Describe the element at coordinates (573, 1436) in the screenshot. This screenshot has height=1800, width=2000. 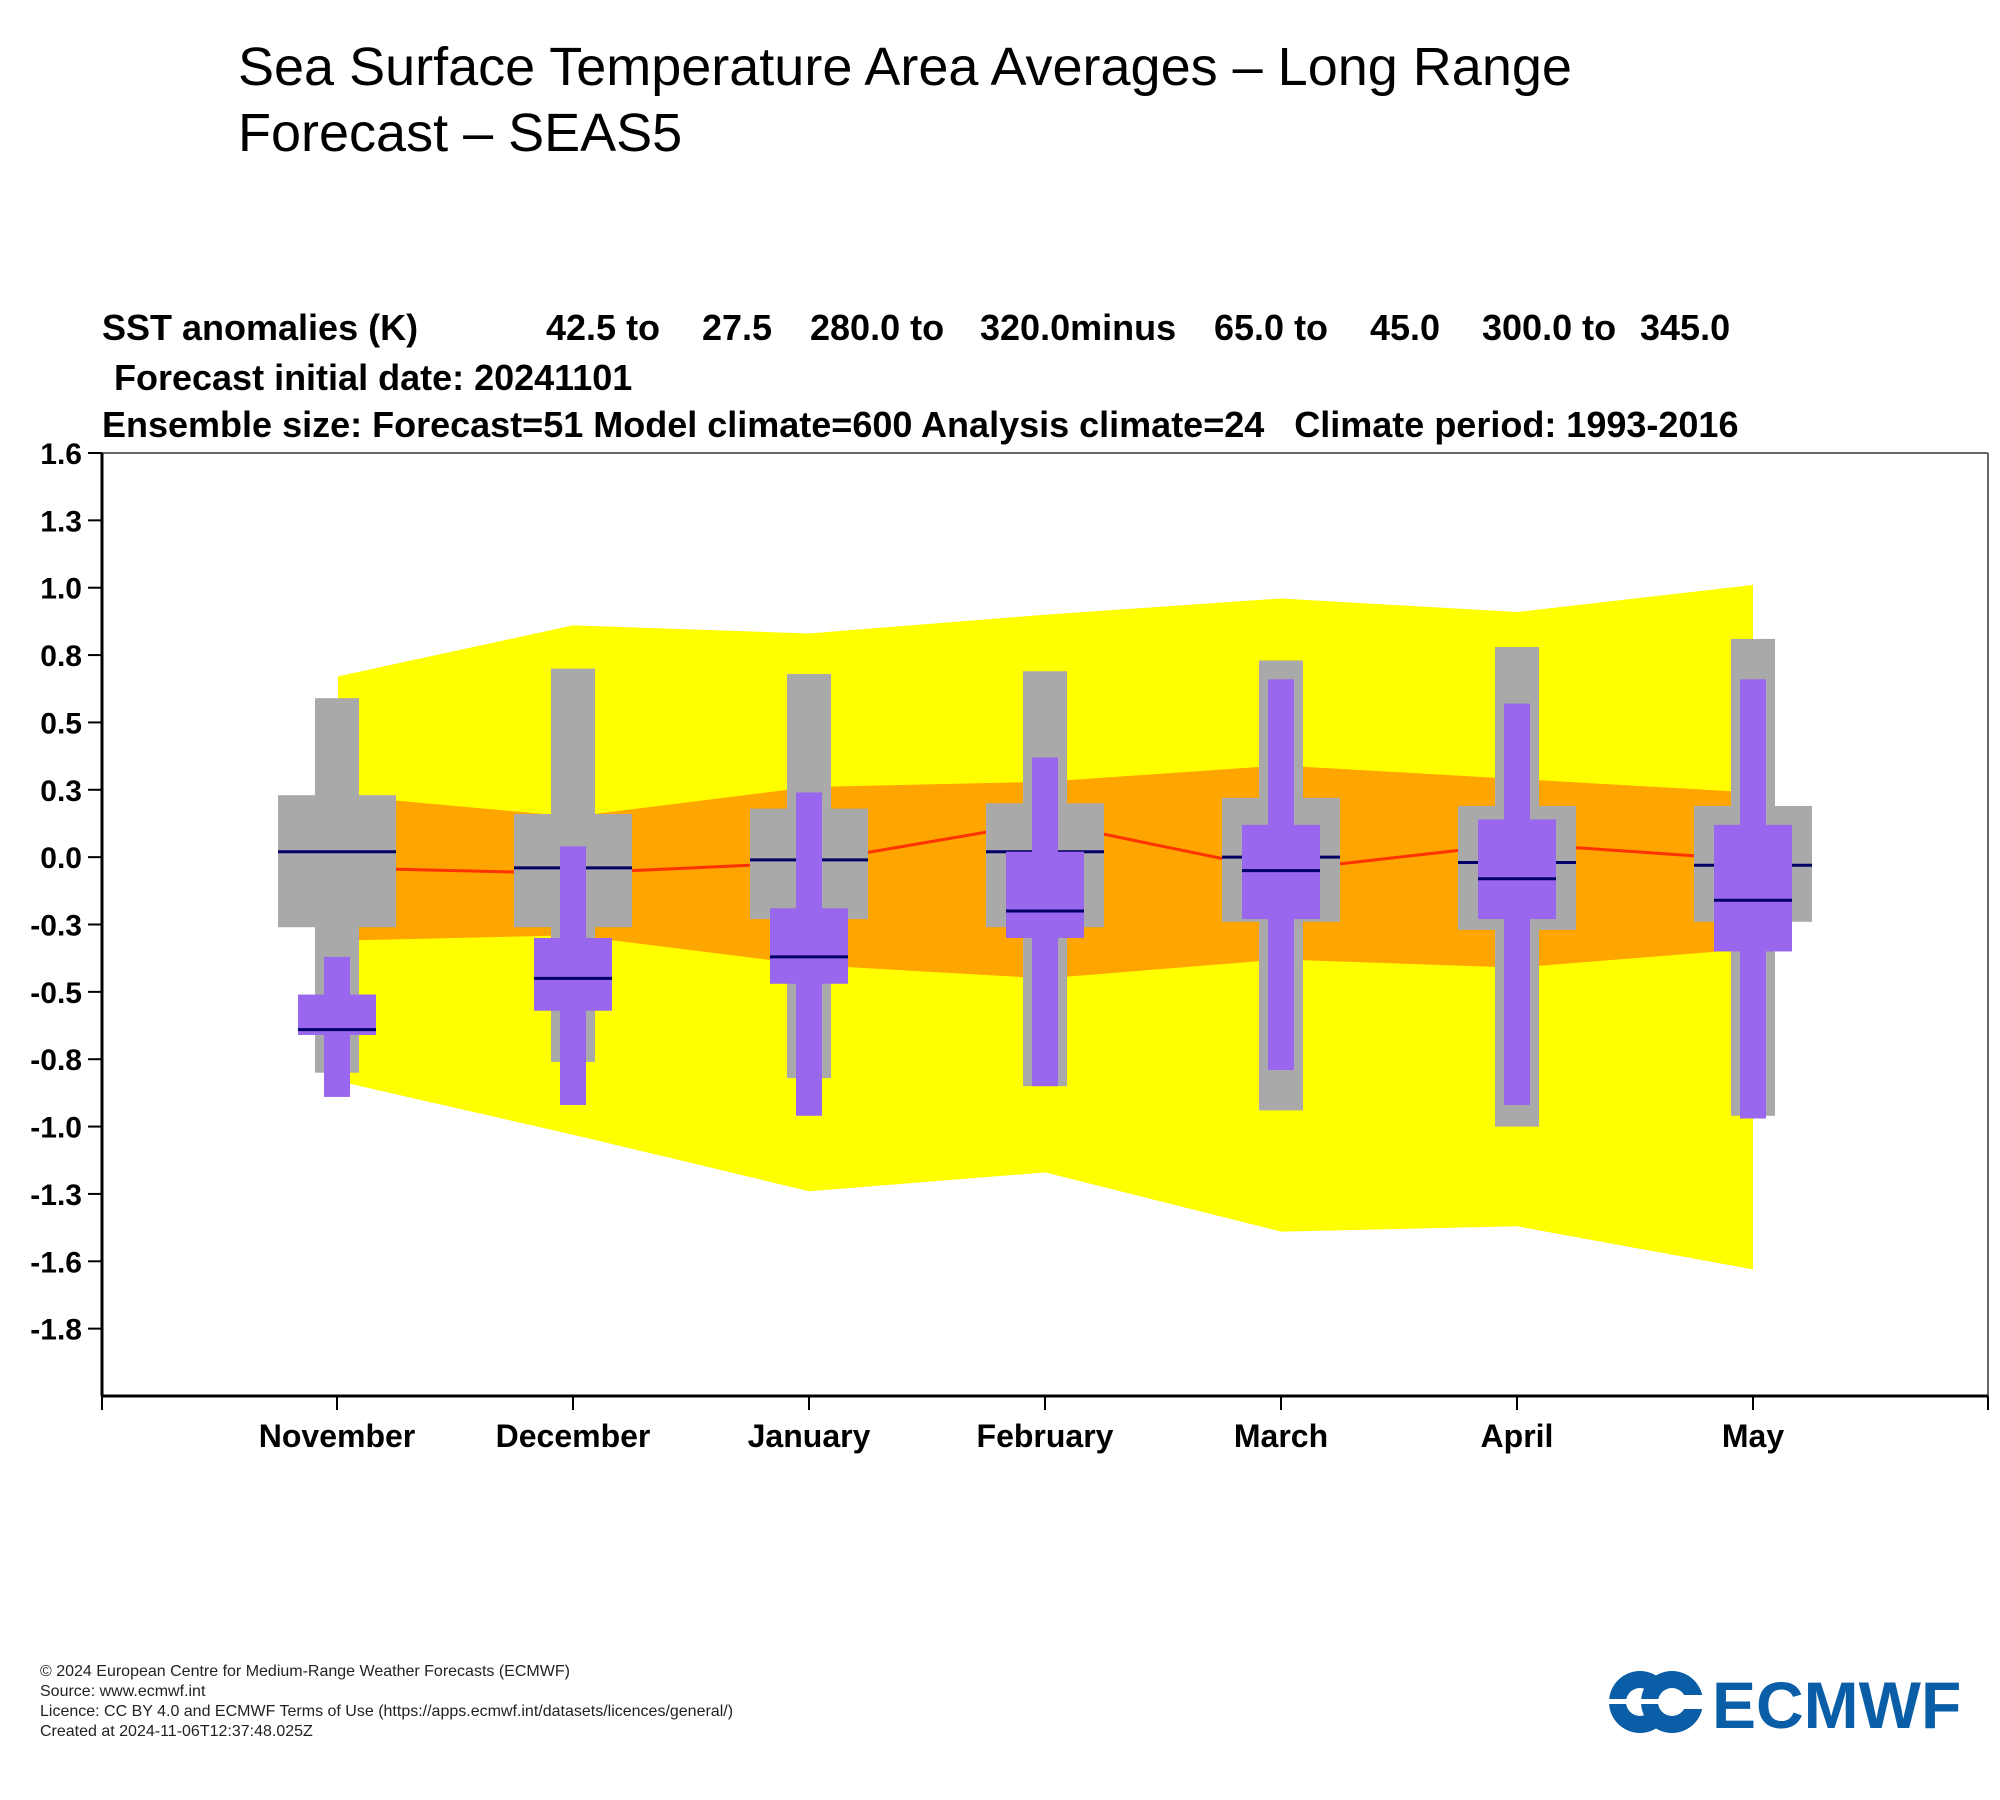
I see `x-tick-label: December` at that location.